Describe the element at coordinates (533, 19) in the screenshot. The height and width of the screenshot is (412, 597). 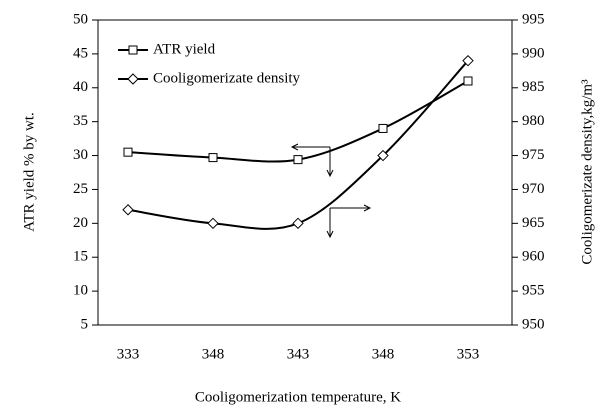
I see `y2-tick-label: 995` at that location.